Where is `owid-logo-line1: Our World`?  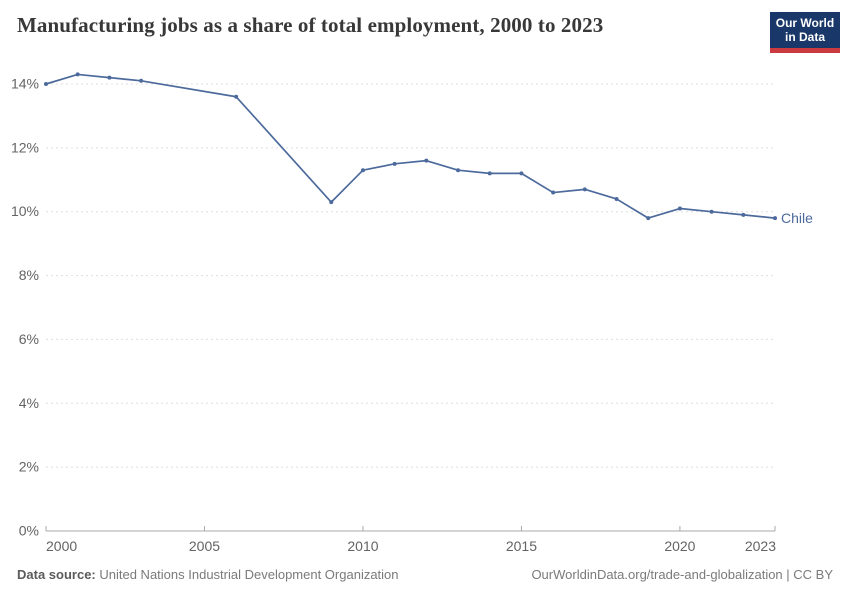
owid-logo-line1: Our World is located at coordinates (805, 22).